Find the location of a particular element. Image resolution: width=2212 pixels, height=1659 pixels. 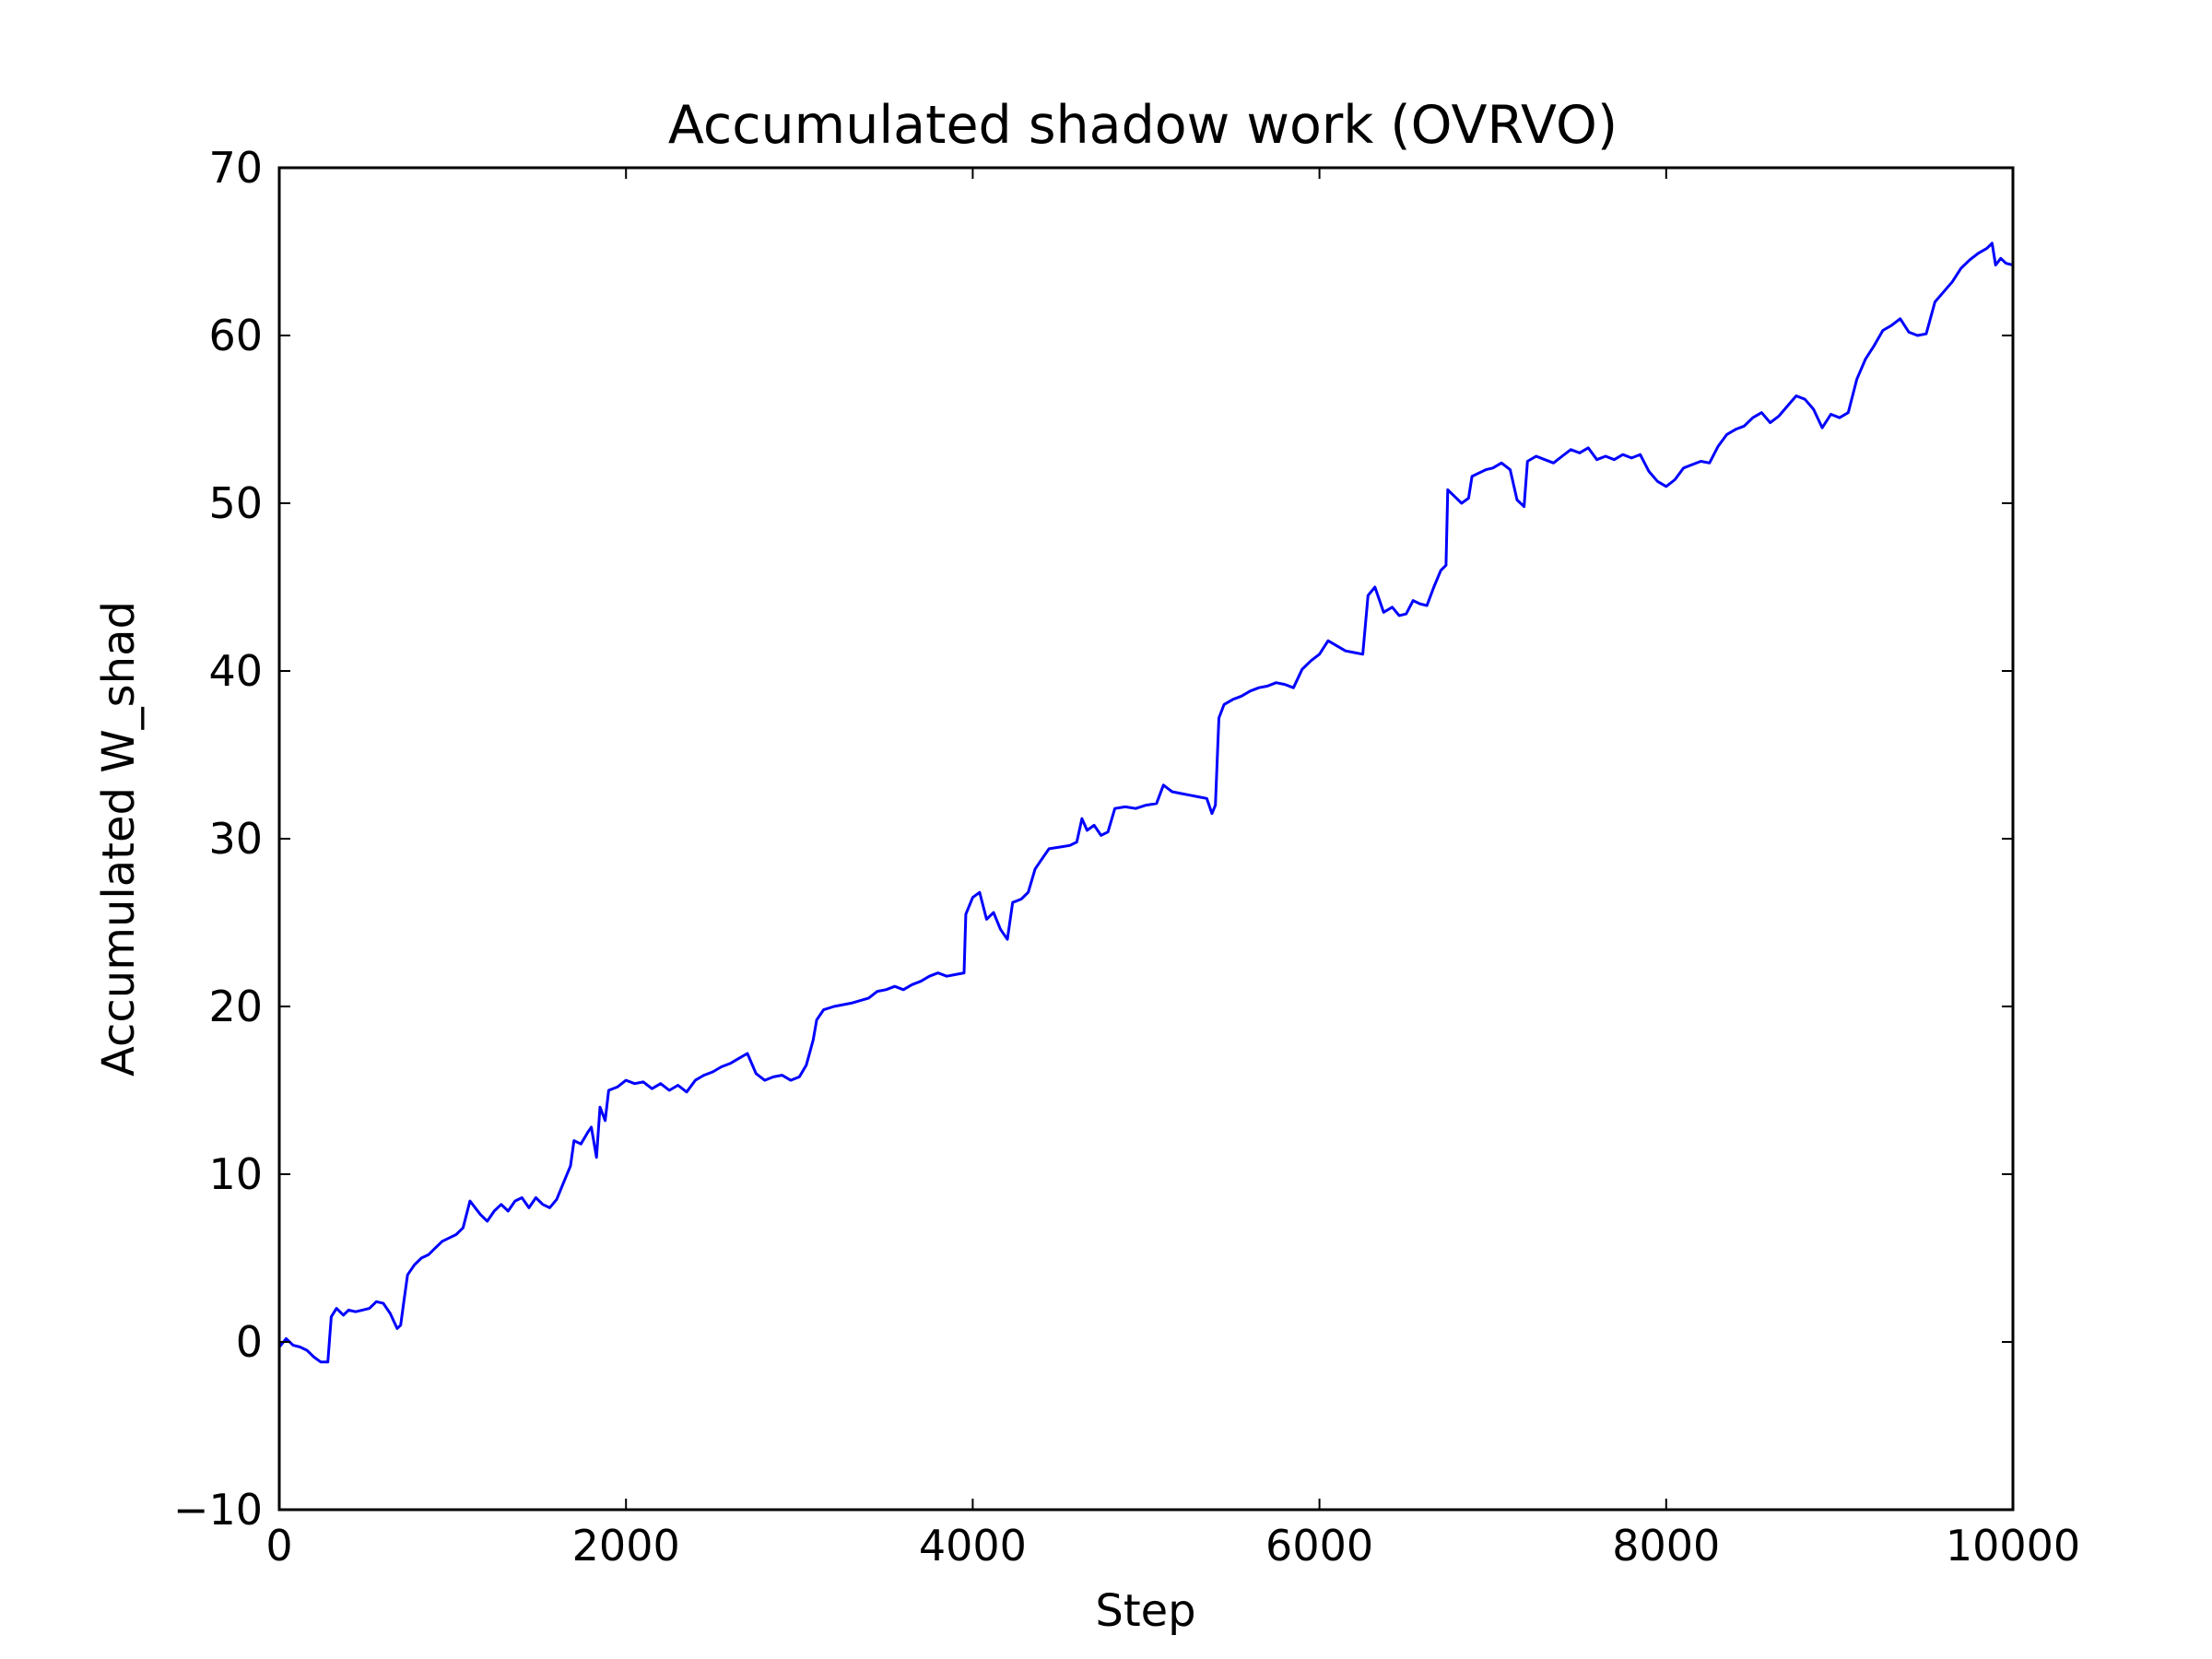

x-tick-label: 0 is located at coordinates (278, 1546).